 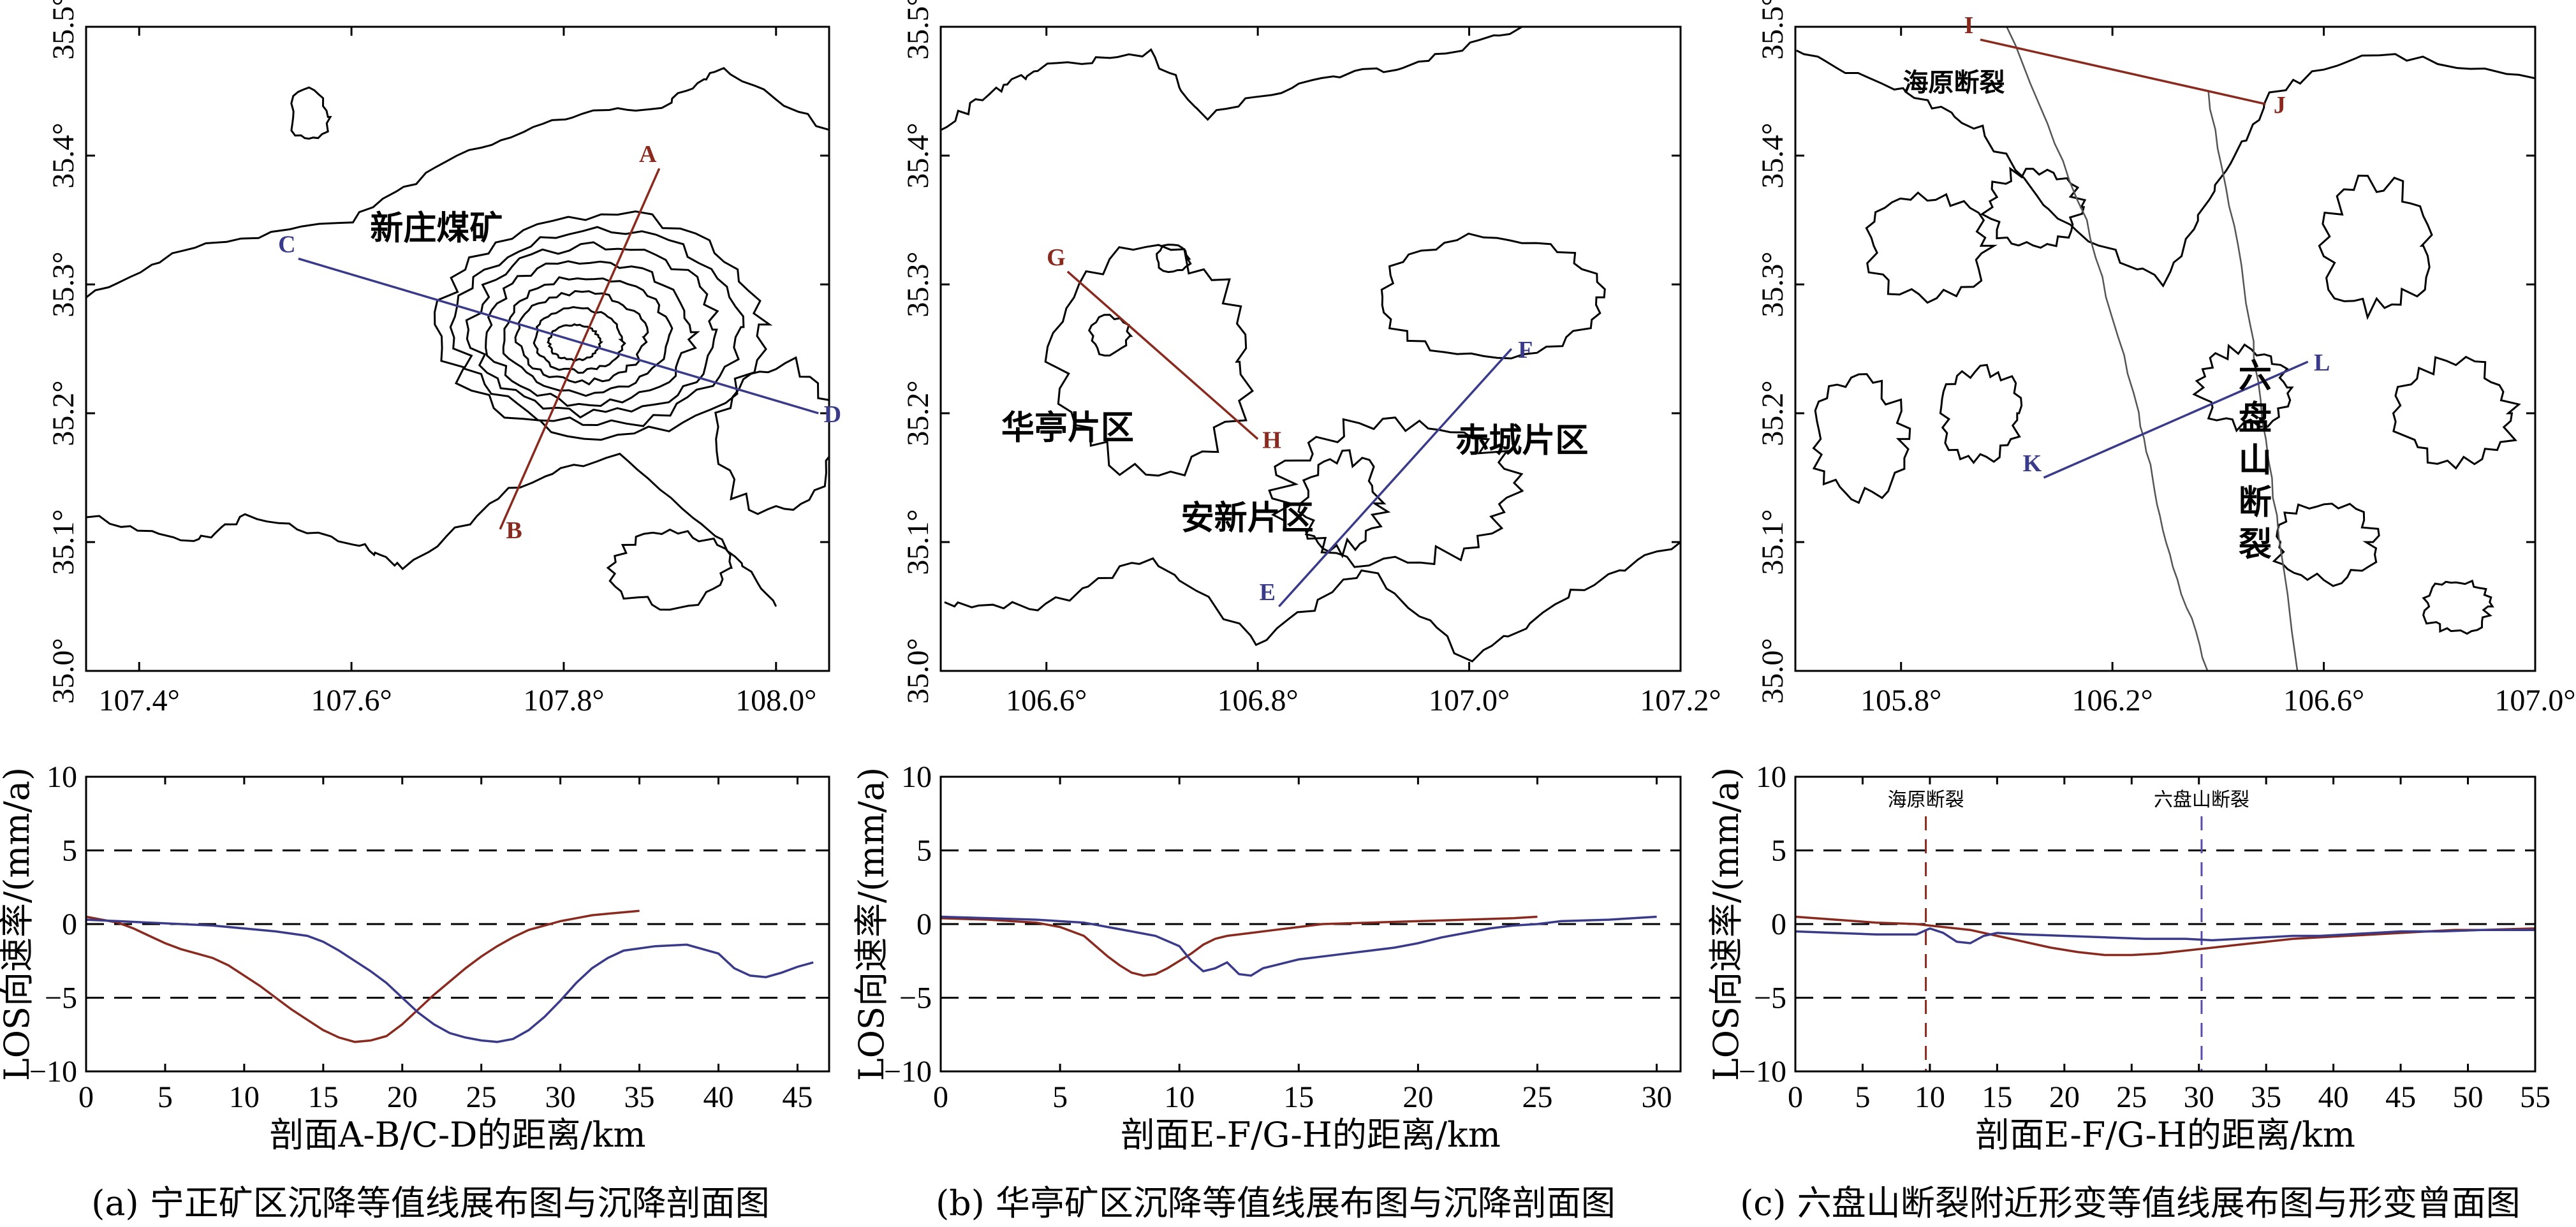 I want to click on profile-line-CD, so click(x=558, y=336).